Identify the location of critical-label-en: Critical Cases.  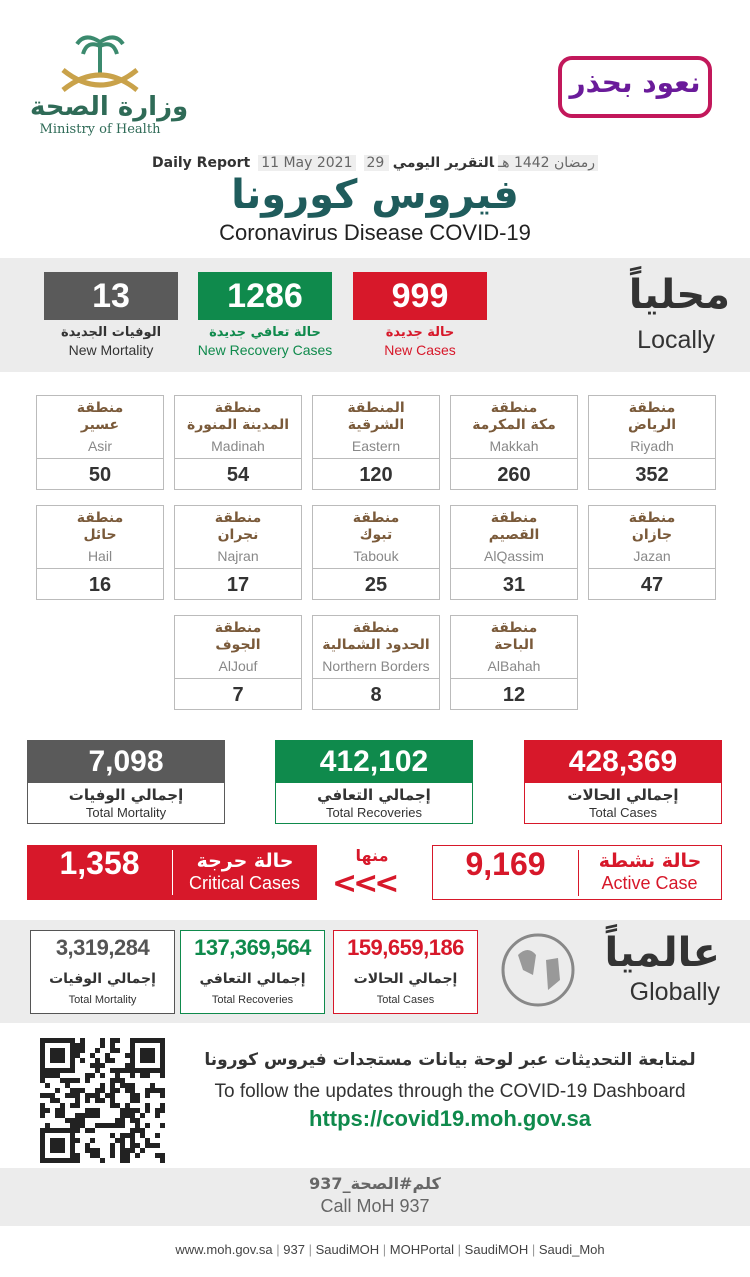
(244, 883).